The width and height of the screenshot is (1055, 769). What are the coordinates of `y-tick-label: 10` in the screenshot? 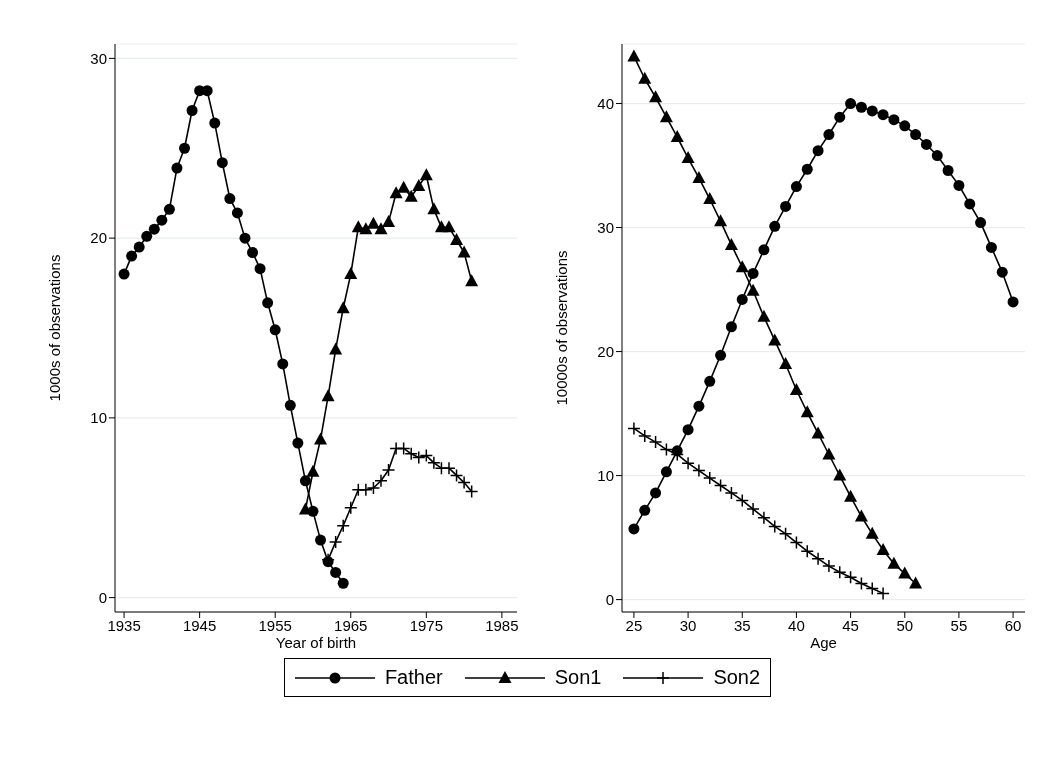 It's located at (98, 418).